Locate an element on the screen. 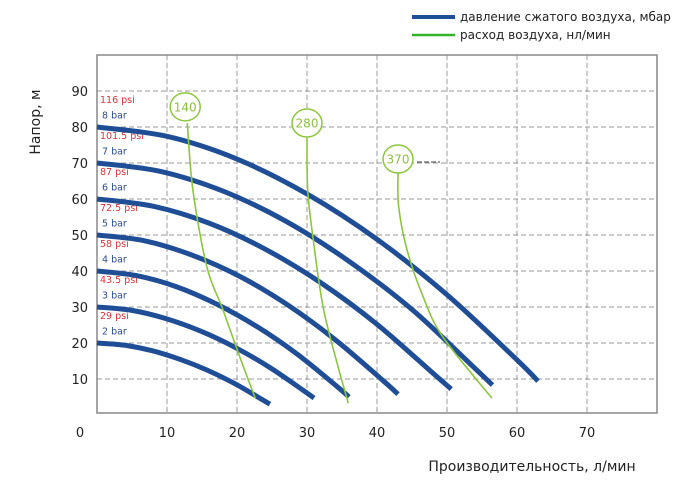  psi-label: 58 psi is located at coordinates (114, 244).